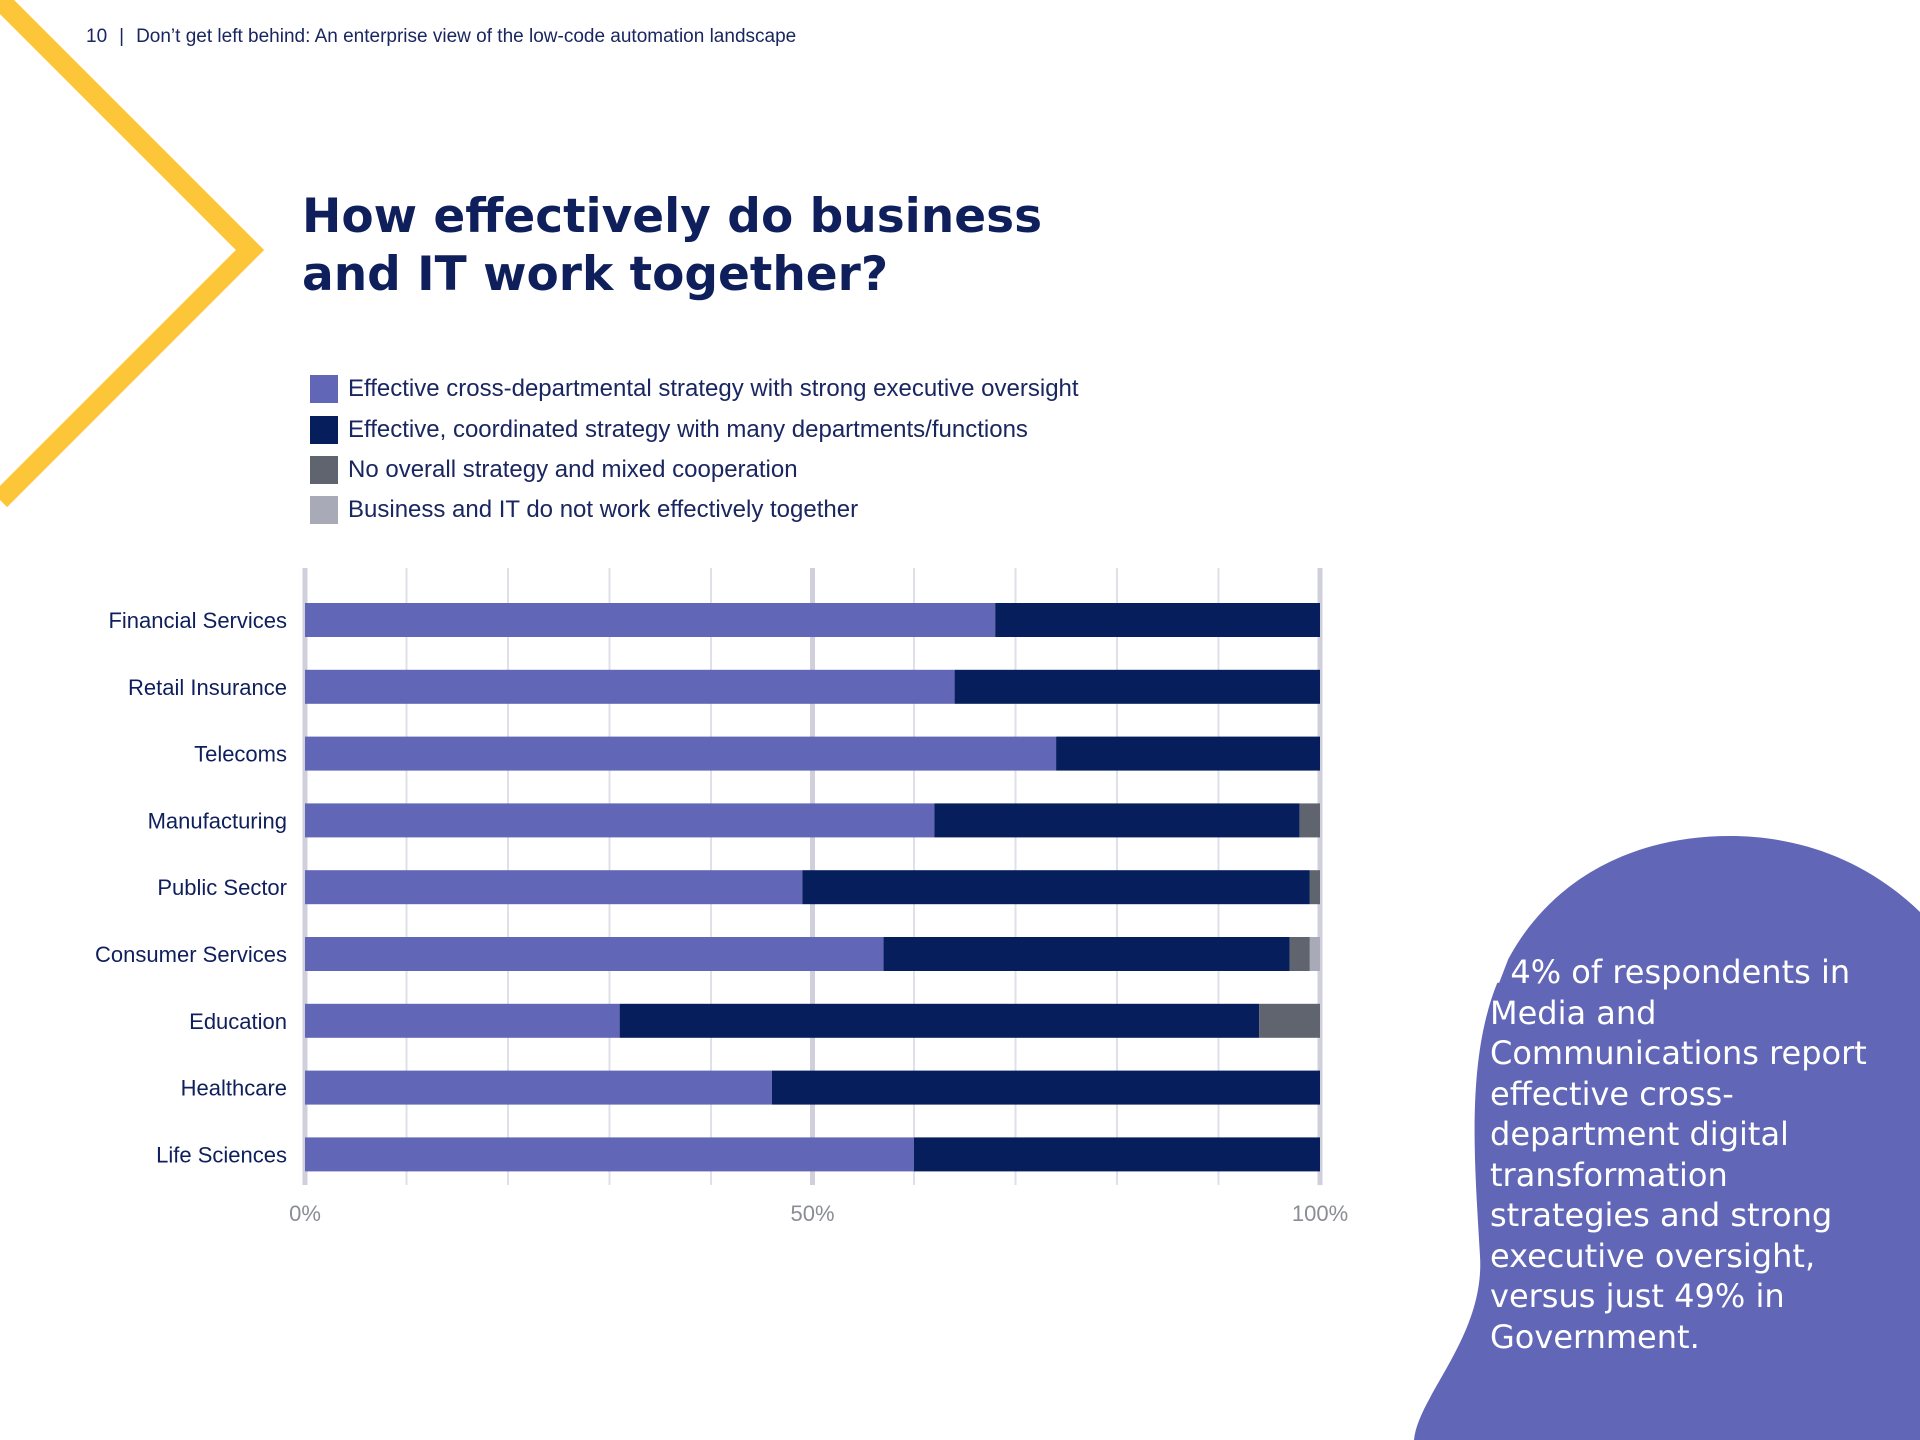 The image size is (1920, 1440). Describe the element at coordinates (197, 620) in the screenshot. I see `category-label: Financial Services` at that location.